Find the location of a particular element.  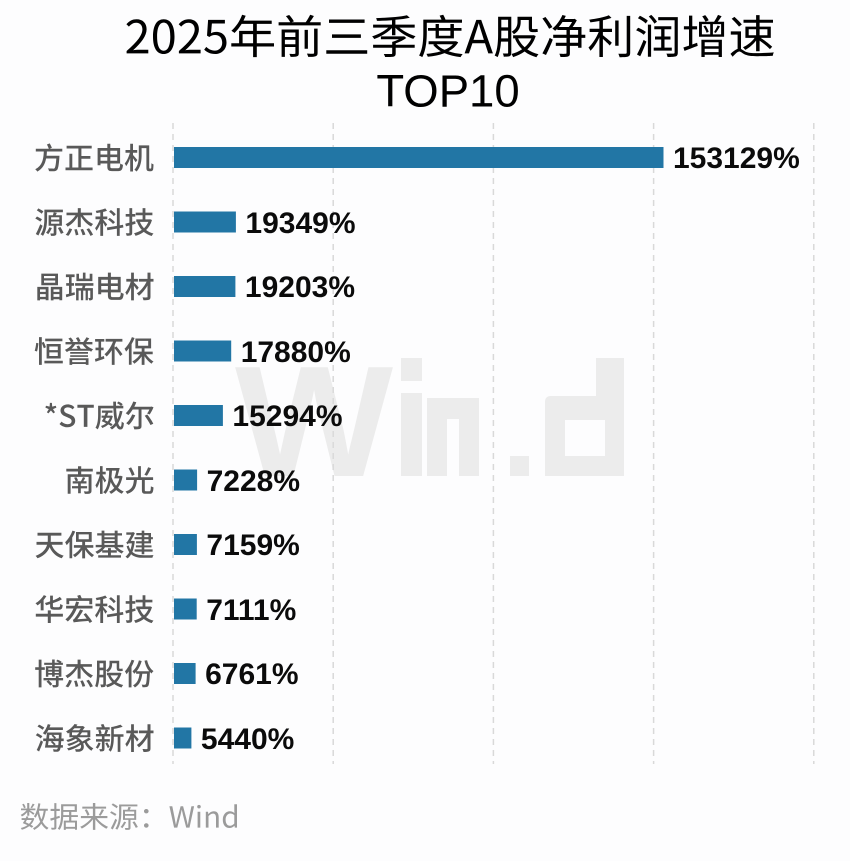

svg-text: 19349% is located at coordinates (300, 223).